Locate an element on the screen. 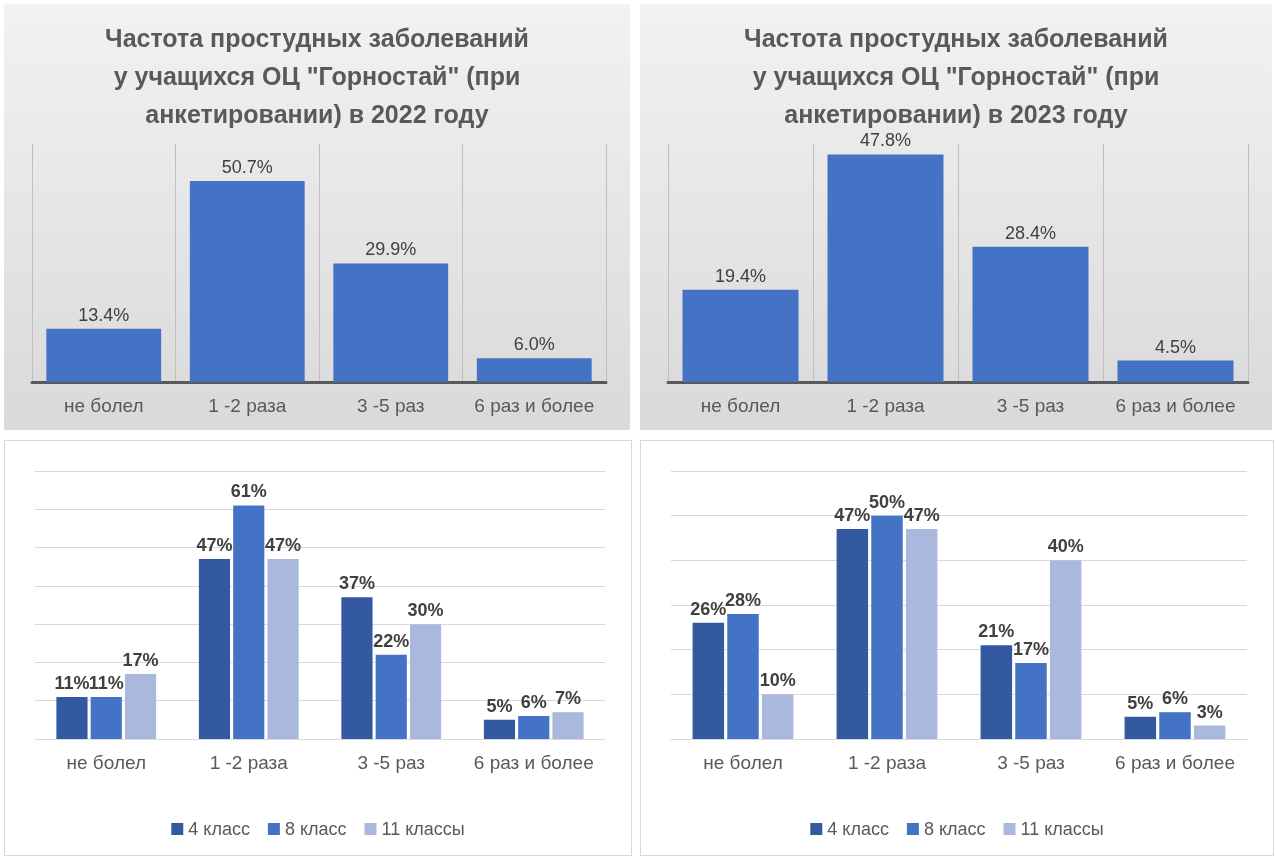  data-label: 4.5% is located at coordinates (1175, 346).